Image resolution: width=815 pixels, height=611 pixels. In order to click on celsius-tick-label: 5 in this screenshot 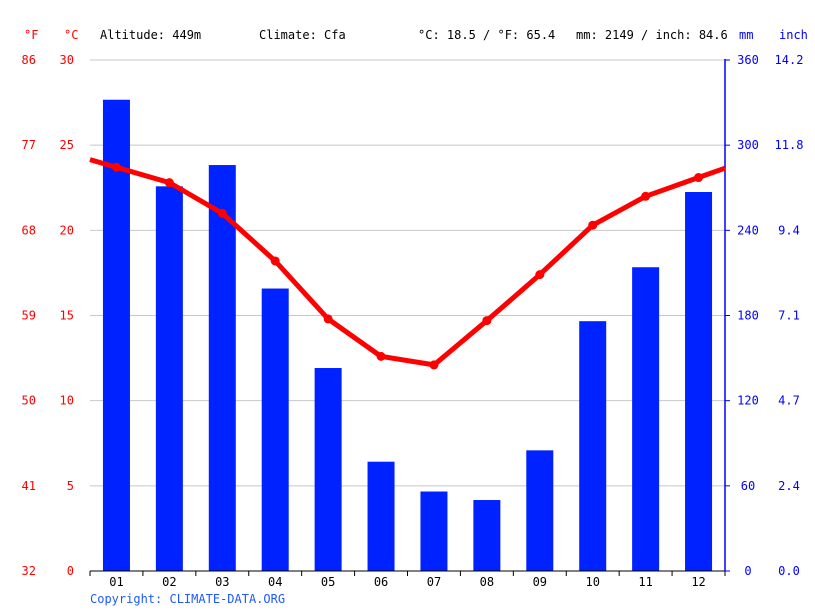, I will do `click(70, 486)`.